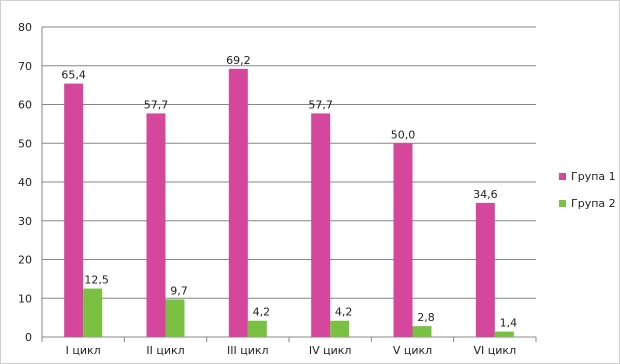 The height and width of the screenshot is (364, 620). I want to click on y-tick-label: 50, so click(25, 143).